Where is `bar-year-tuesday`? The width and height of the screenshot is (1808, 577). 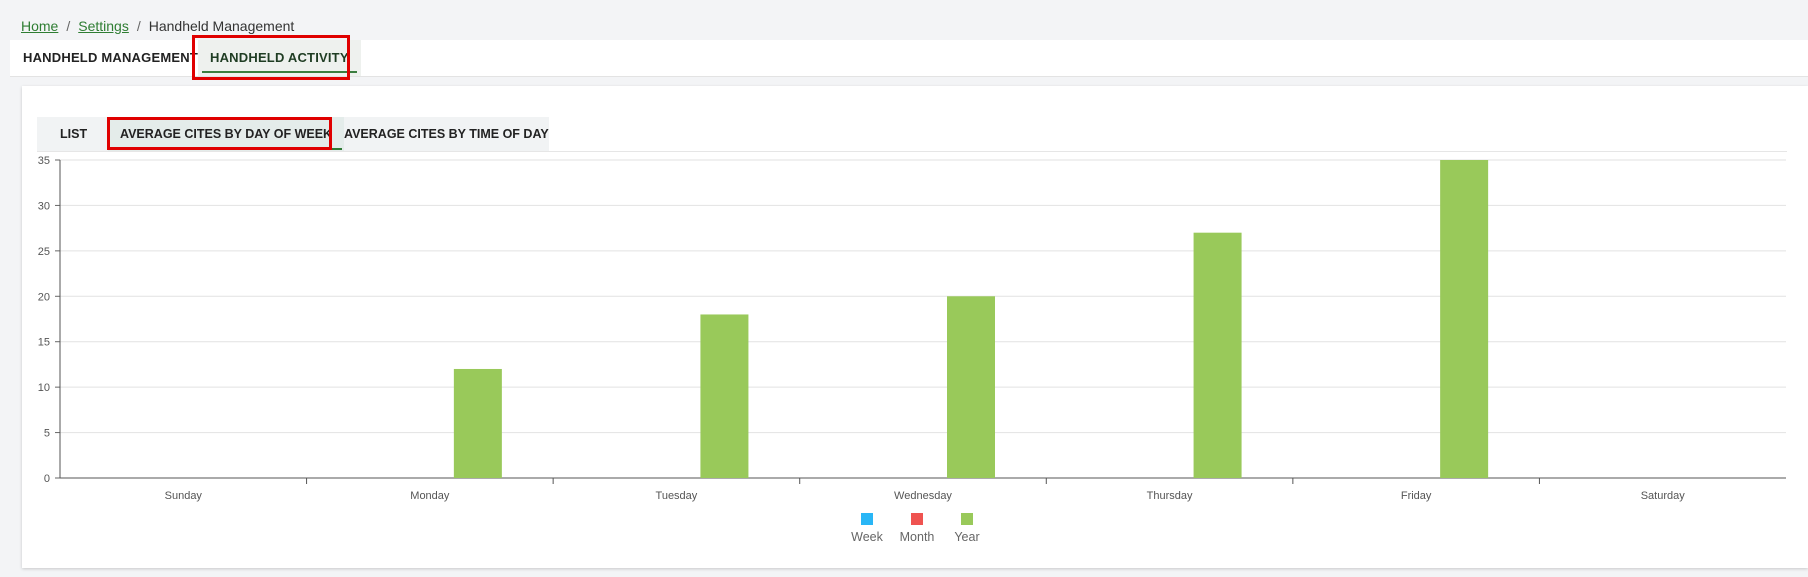
bar-year-tuesday is located at coordinates (724, 396).